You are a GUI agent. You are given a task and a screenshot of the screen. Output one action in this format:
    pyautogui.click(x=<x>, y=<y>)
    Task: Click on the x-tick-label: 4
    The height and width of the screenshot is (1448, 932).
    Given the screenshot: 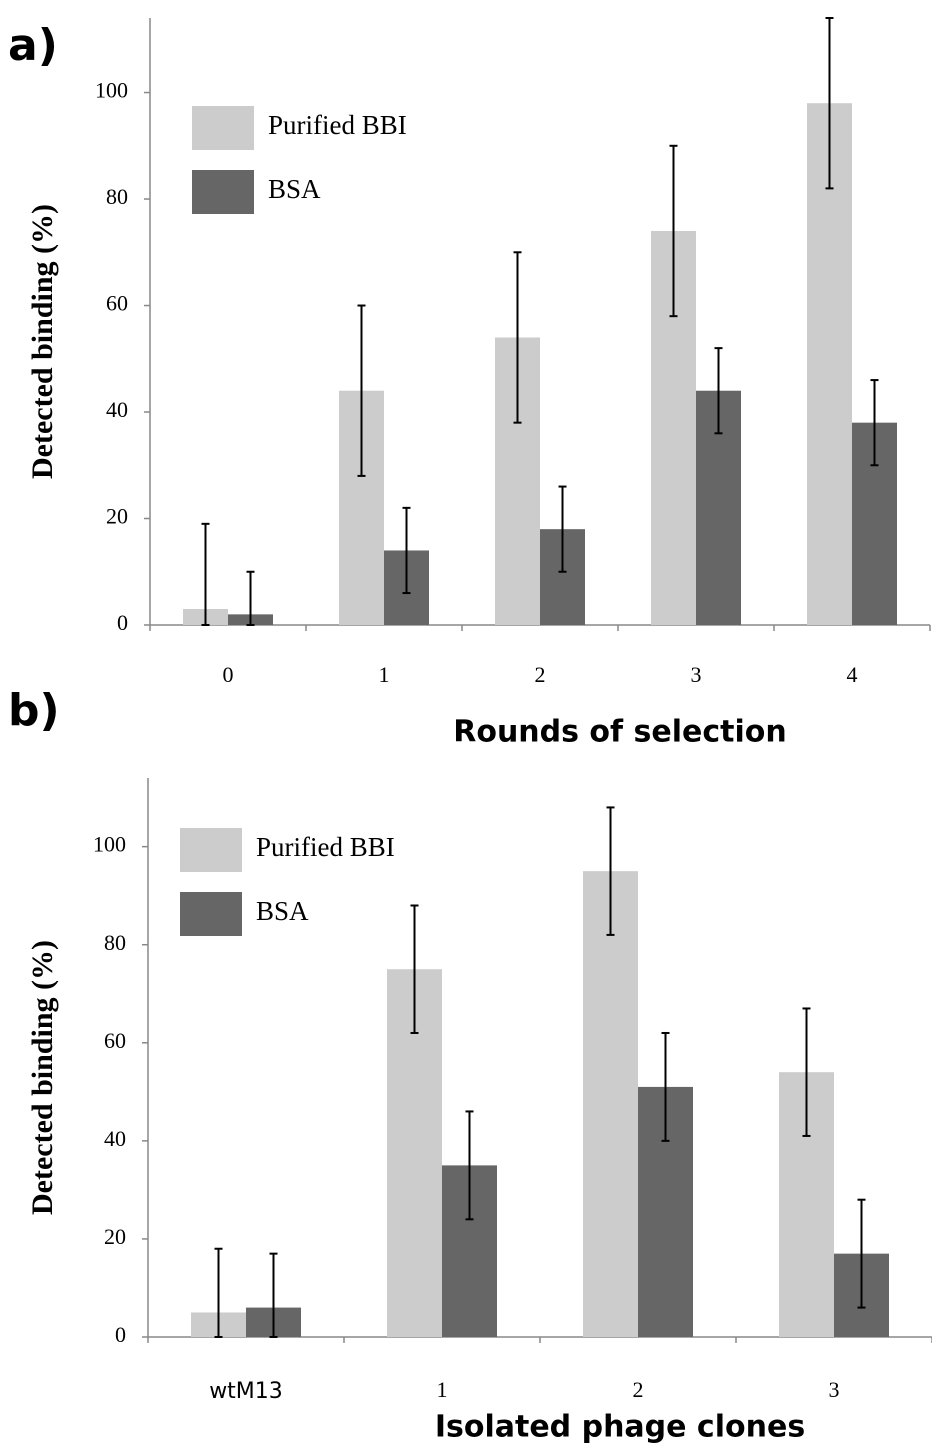 What is the action you would take?
    pyautogui.click(x=852, y=674)
    